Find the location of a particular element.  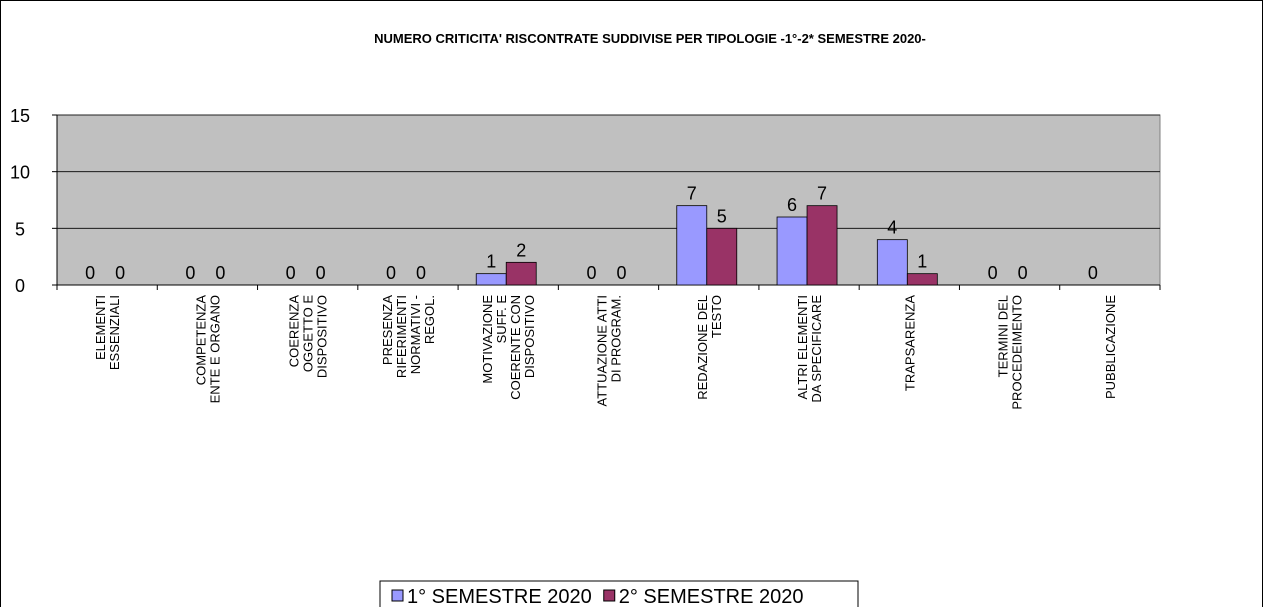

x-tick-label: TRAPSARENZA is located at coordinates (909, 343).